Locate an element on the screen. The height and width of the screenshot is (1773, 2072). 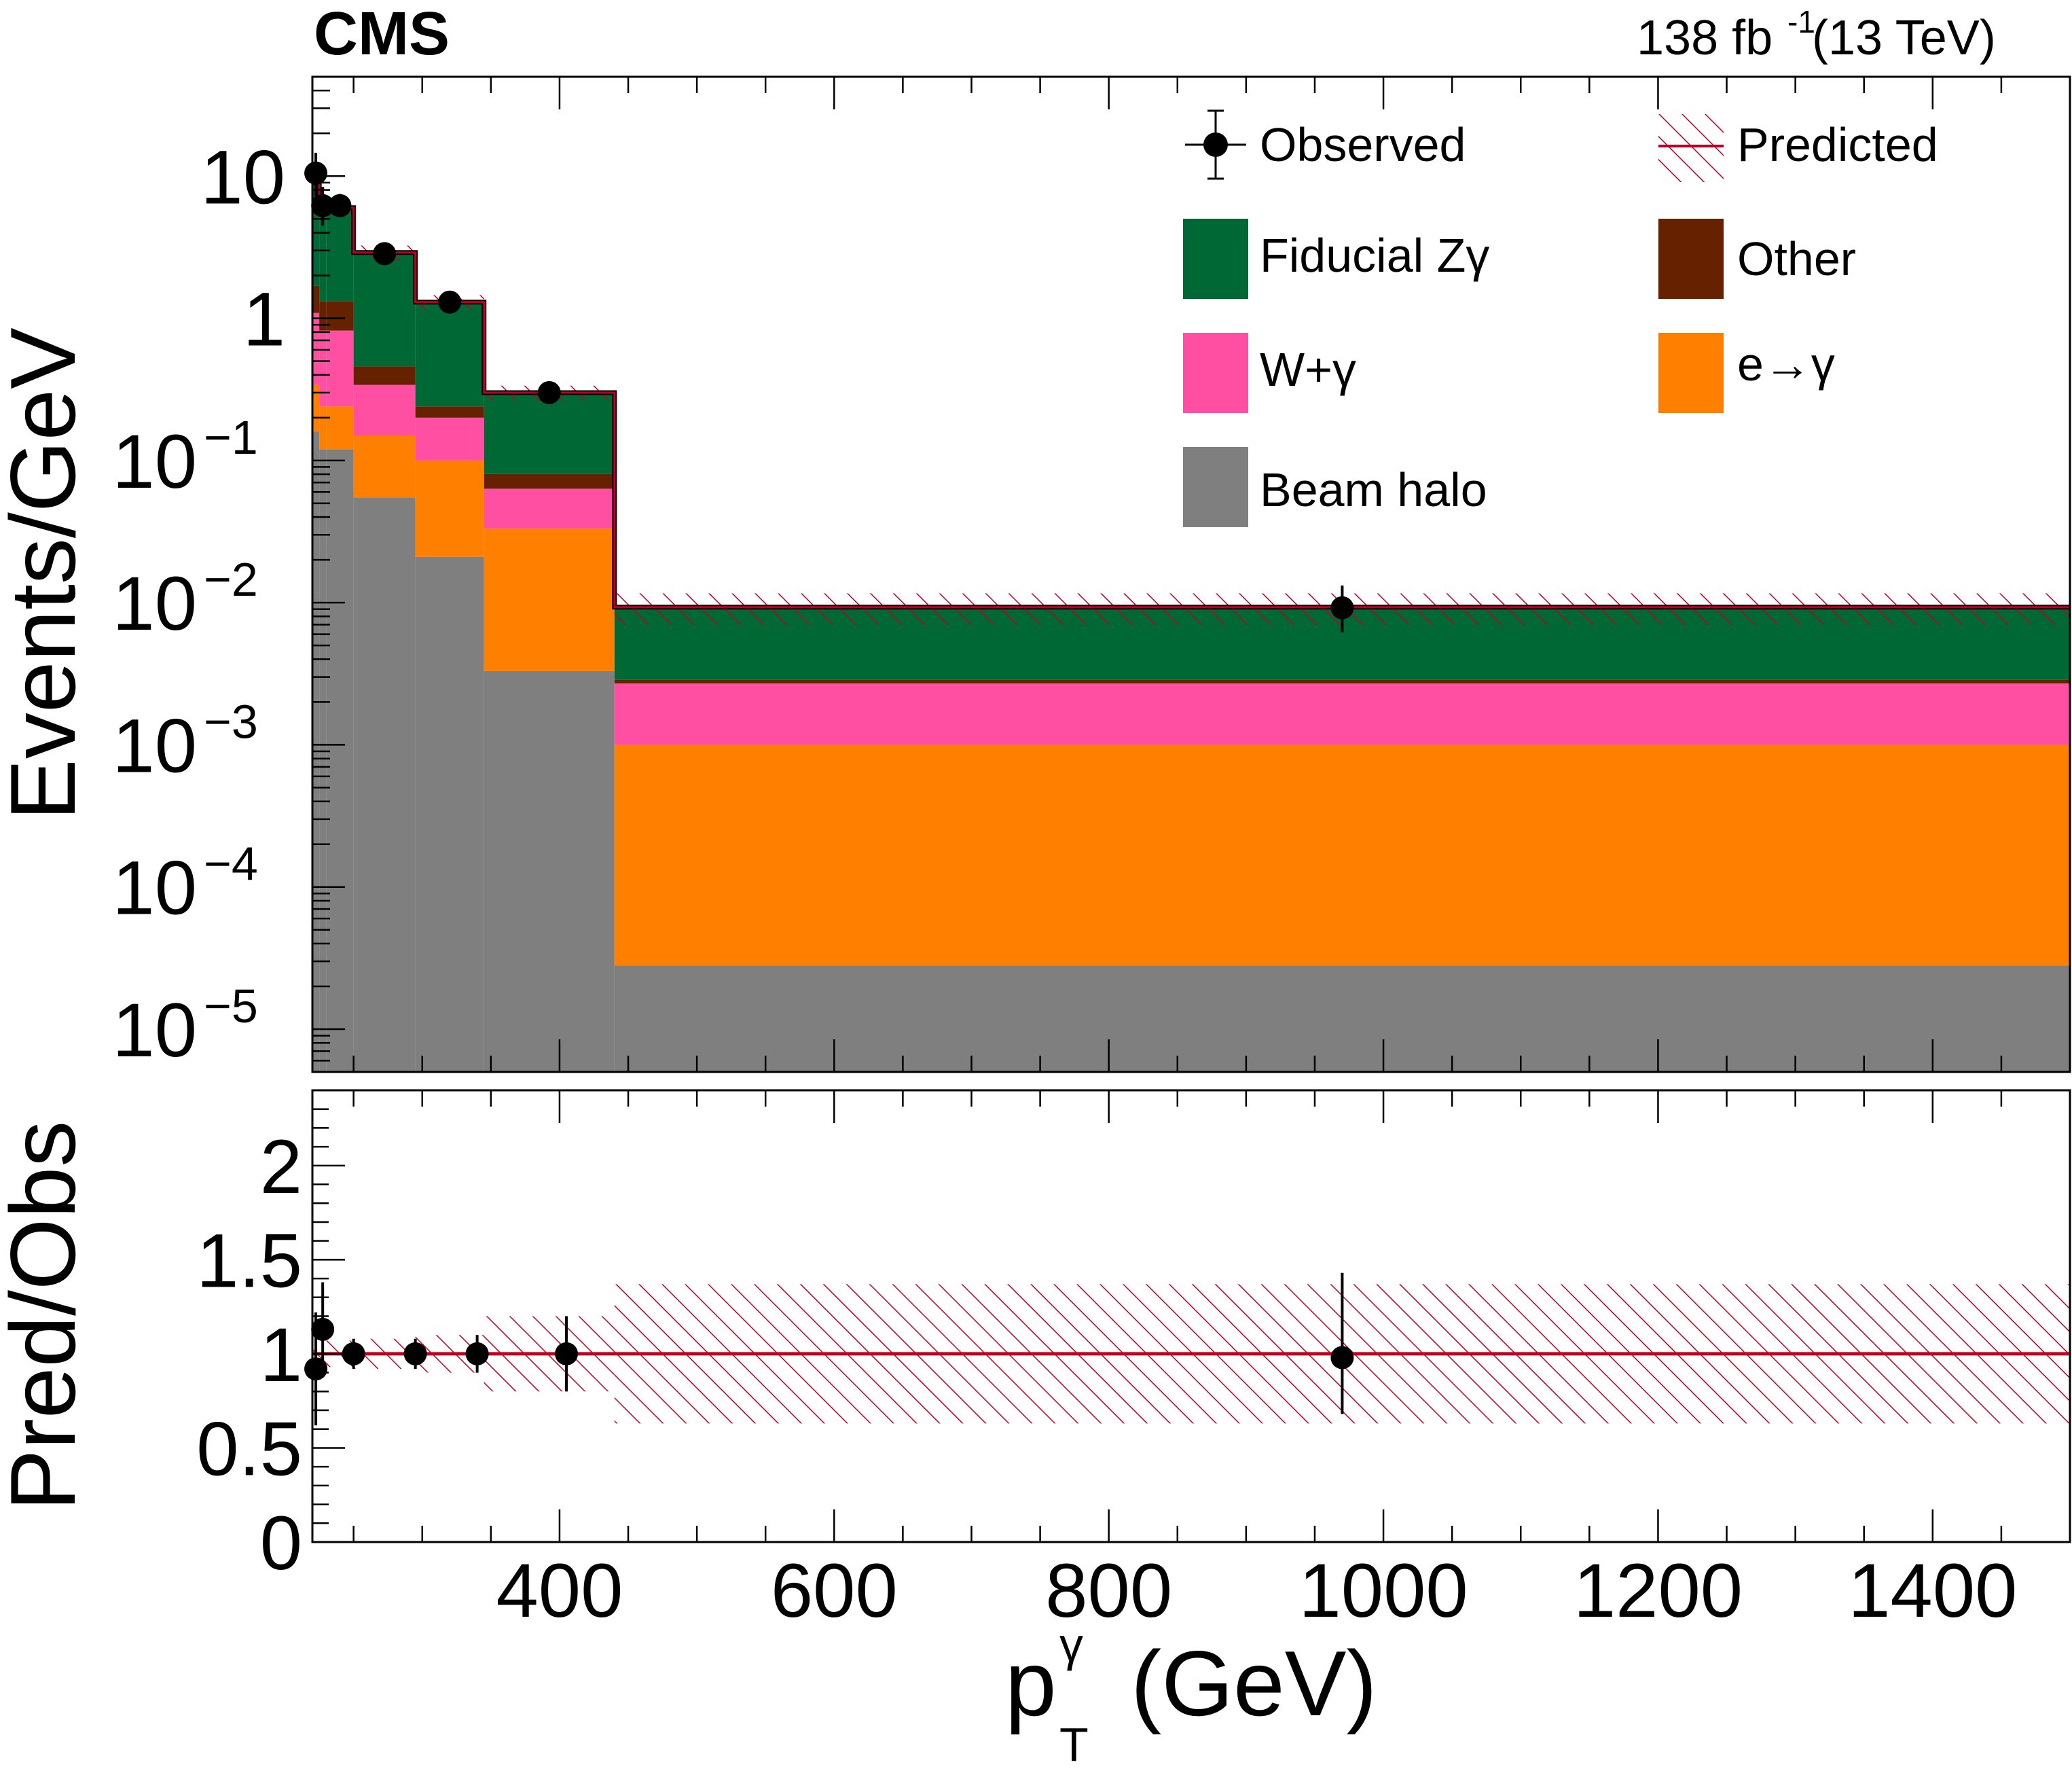
stack-bar-fiducial-z-bin1 is located at coordinates (323, 254).